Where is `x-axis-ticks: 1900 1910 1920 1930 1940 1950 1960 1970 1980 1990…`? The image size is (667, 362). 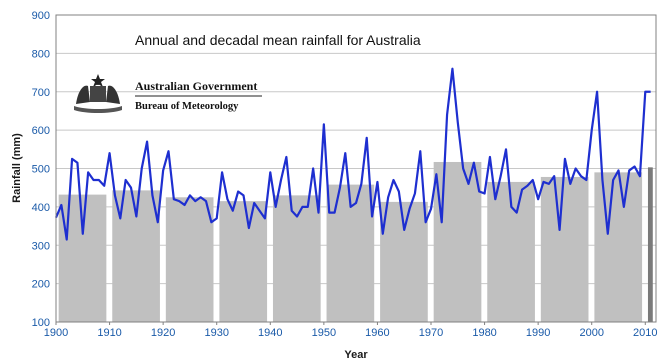
x-axis-ticks: 1900 1910 1920 1930 1940 1950 1960 1970 1980 1990… is located at coordinates (351, 330).